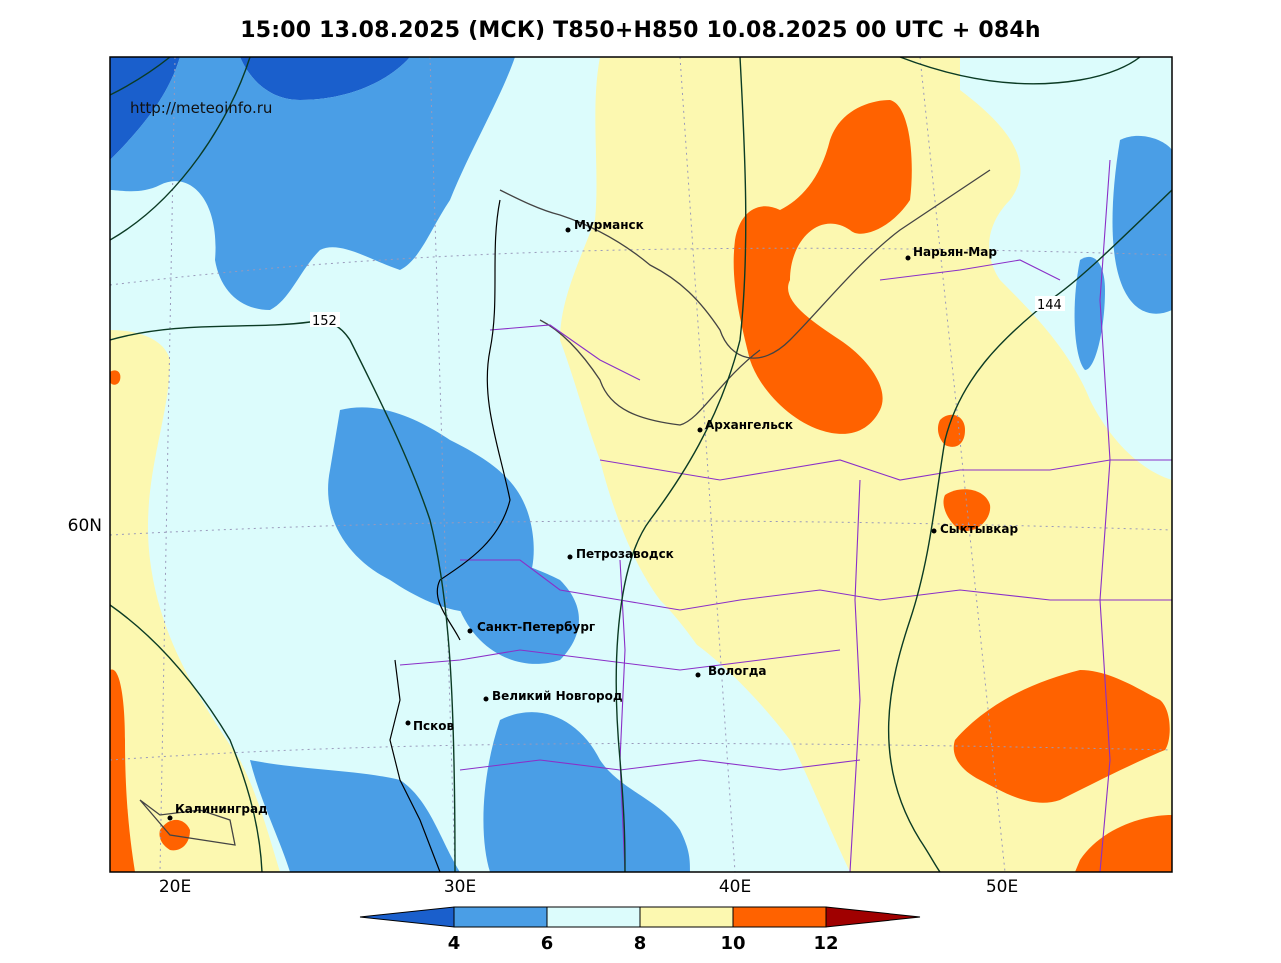 This screenshot has width=1281, height=963. I want to click on band-10-12-west-dot, so click(115, 377).